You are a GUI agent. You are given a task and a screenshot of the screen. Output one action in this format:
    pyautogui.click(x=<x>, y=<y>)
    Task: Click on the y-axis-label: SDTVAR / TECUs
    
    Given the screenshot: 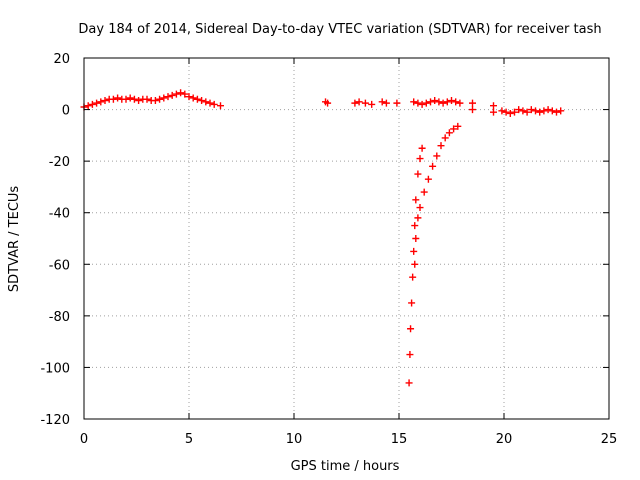 What is the action you would take?
    pyautogui.click(x=14, y=239)
    